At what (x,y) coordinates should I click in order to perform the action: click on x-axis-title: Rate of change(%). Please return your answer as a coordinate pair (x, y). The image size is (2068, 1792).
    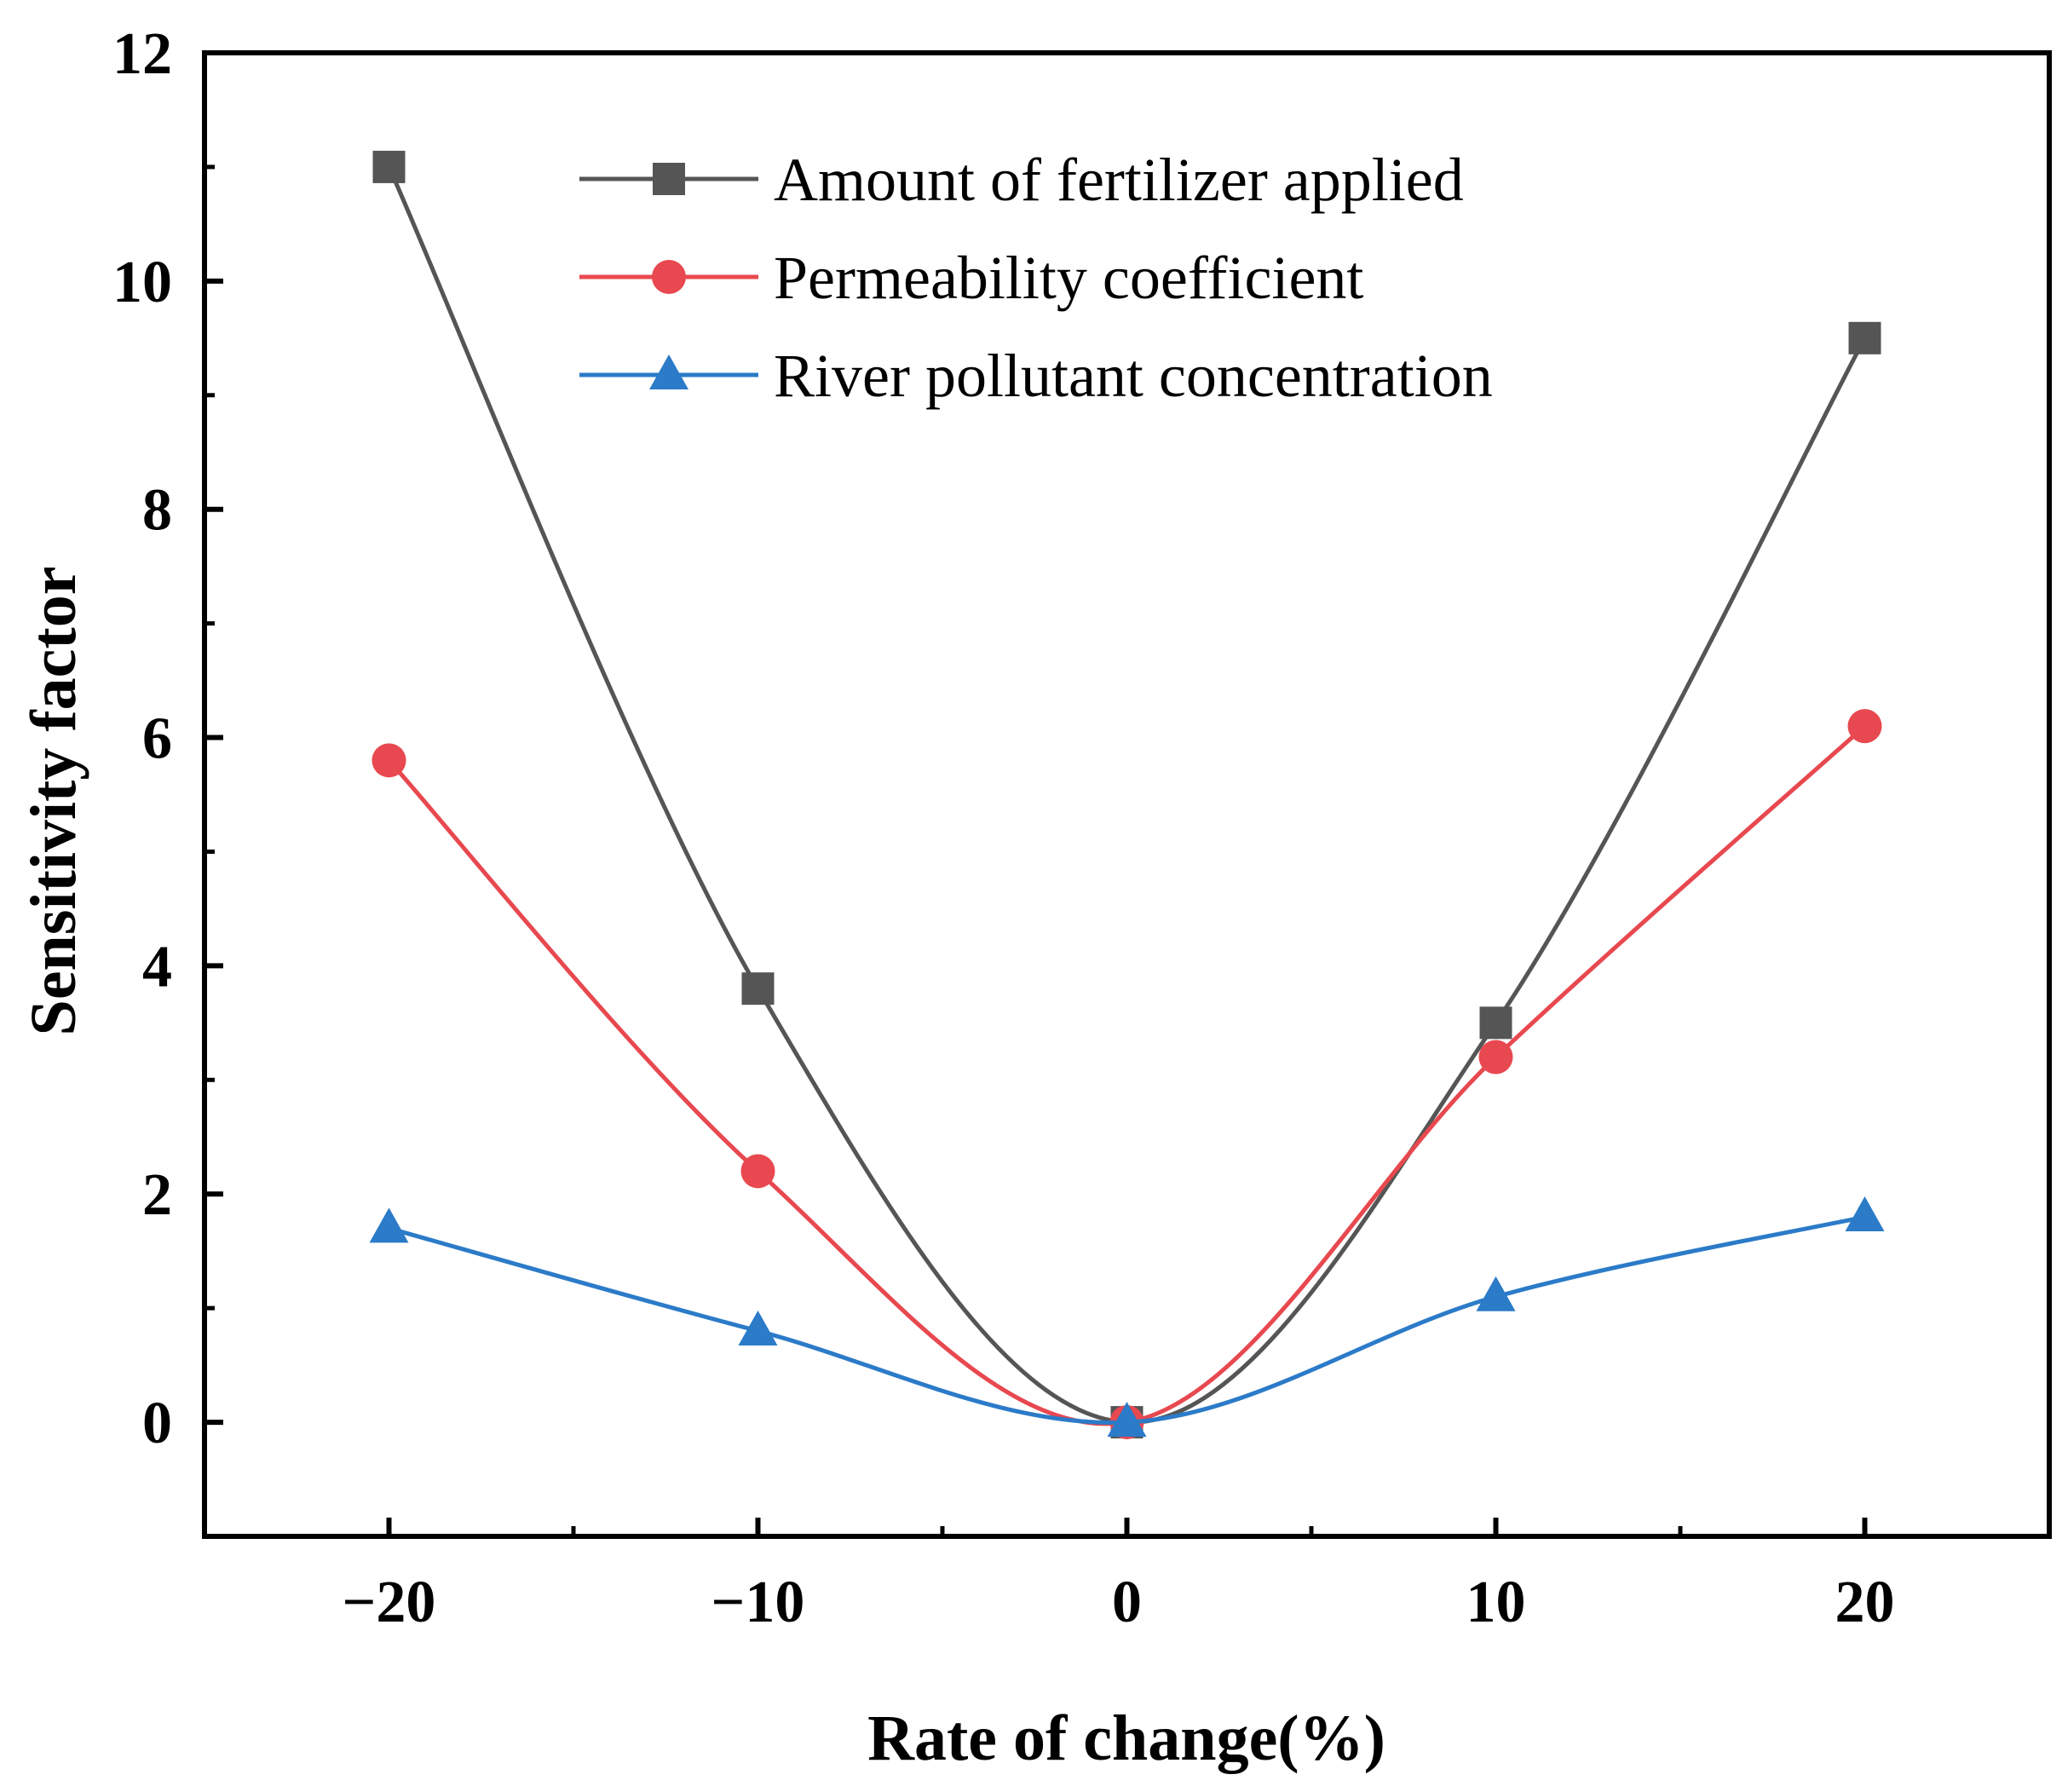
    Looking at the image, I should click on (1126, 1739).